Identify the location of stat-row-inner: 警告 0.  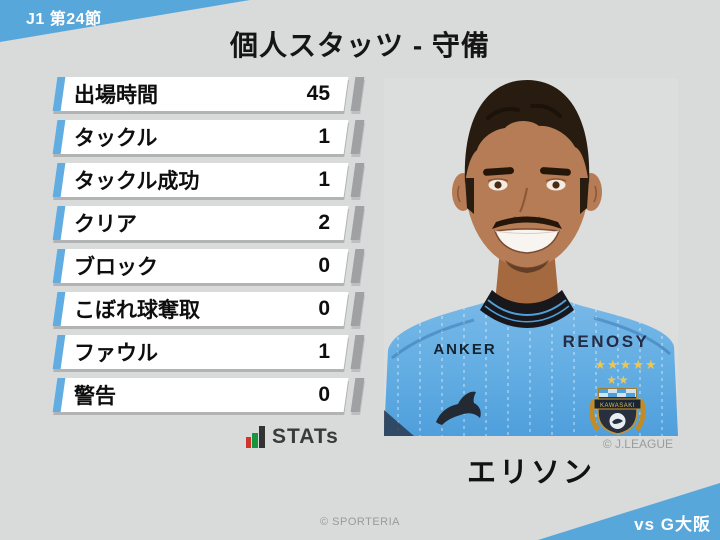
(204, 395).